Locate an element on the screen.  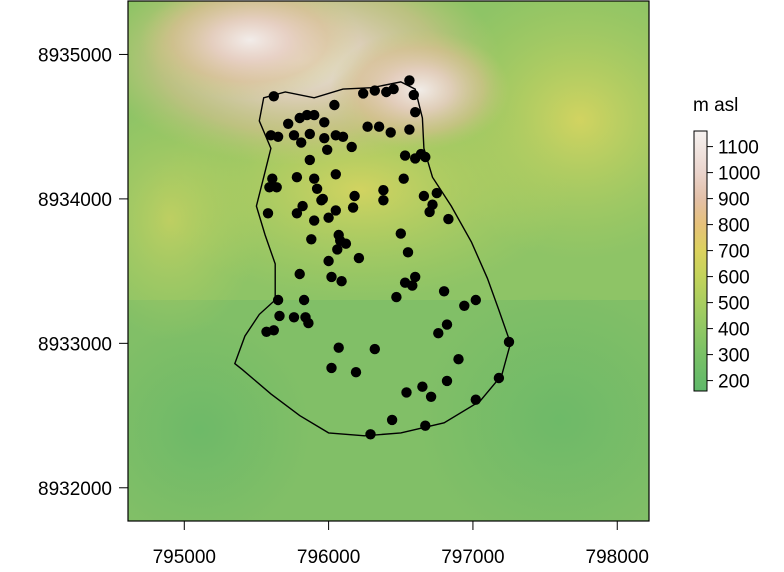
legend-tick-label: 200 is located at coordinates (734, 382).